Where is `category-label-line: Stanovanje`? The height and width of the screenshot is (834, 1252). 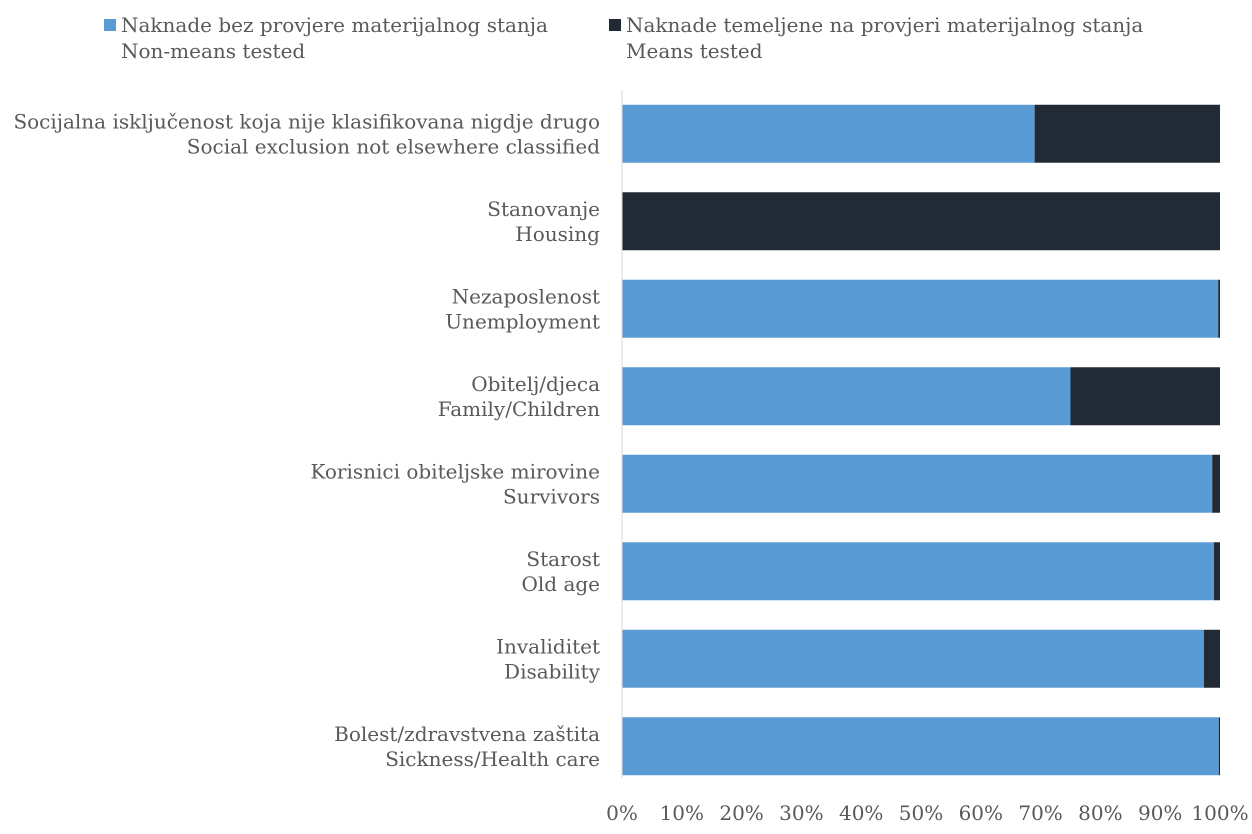
category-label-line: Stanovanje is located at coordinates (543, 209).